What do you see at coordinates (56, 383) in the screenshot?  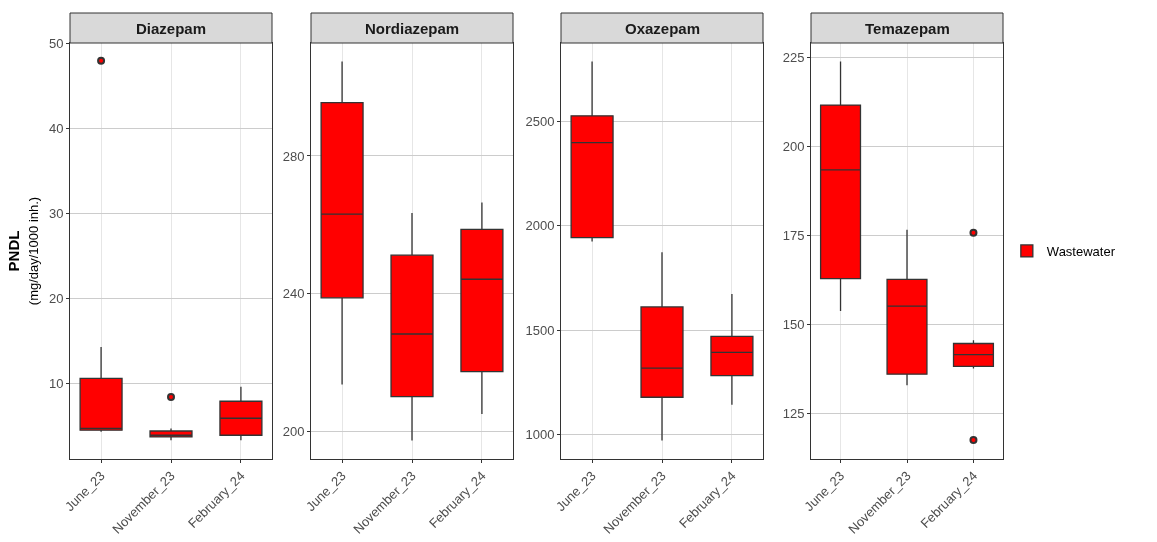 I see `y-tick-label: 10` at bounding box center [56, 383].